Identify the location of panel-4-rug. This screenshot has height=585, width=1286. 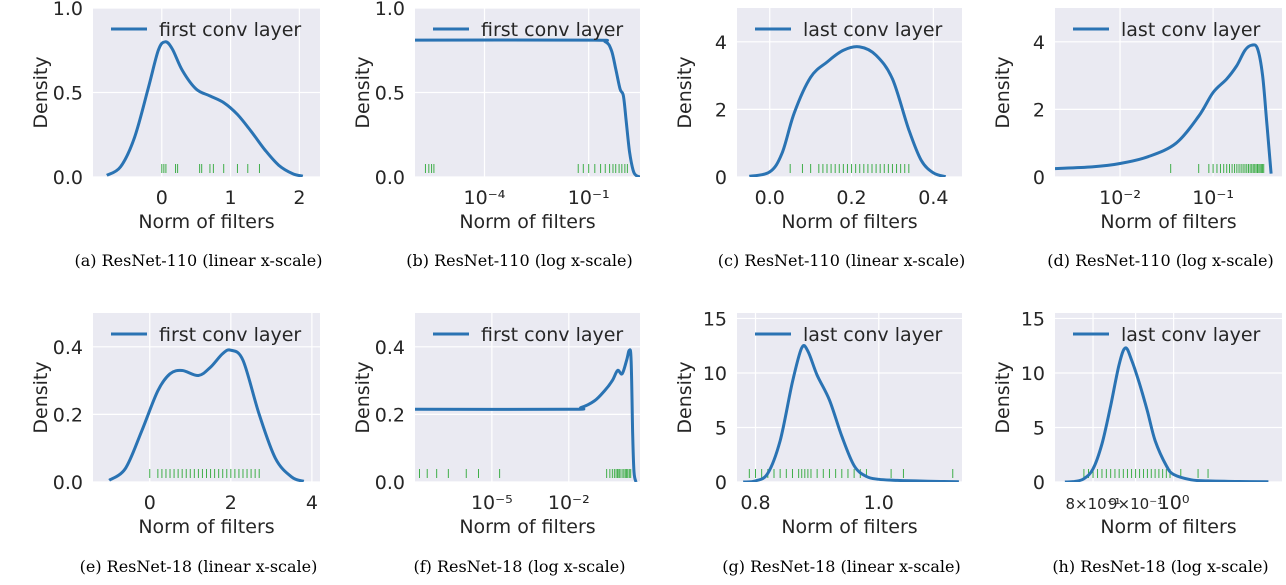
(204, 473).